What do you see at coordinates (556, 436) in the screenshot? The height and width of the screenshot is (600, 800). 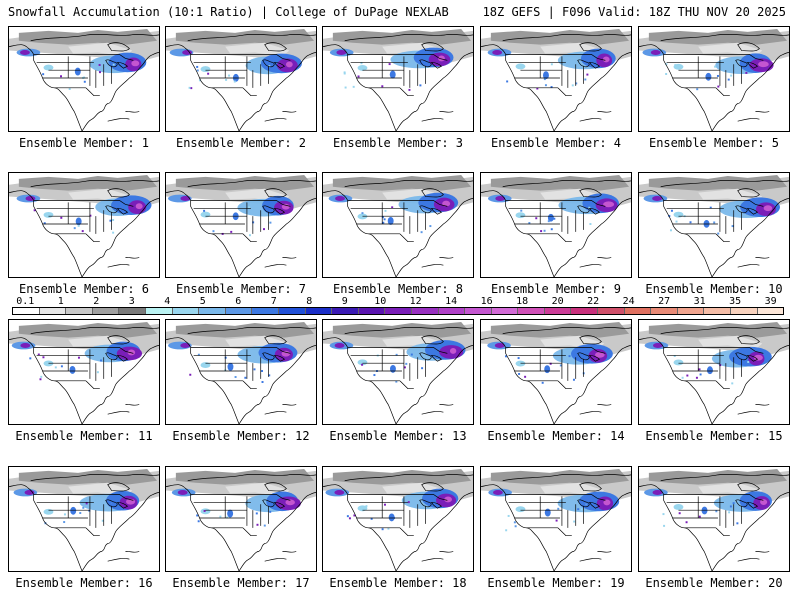 I see `ensemble-member-label: Ensemble Member: 14` at bounding box center [556, 436].